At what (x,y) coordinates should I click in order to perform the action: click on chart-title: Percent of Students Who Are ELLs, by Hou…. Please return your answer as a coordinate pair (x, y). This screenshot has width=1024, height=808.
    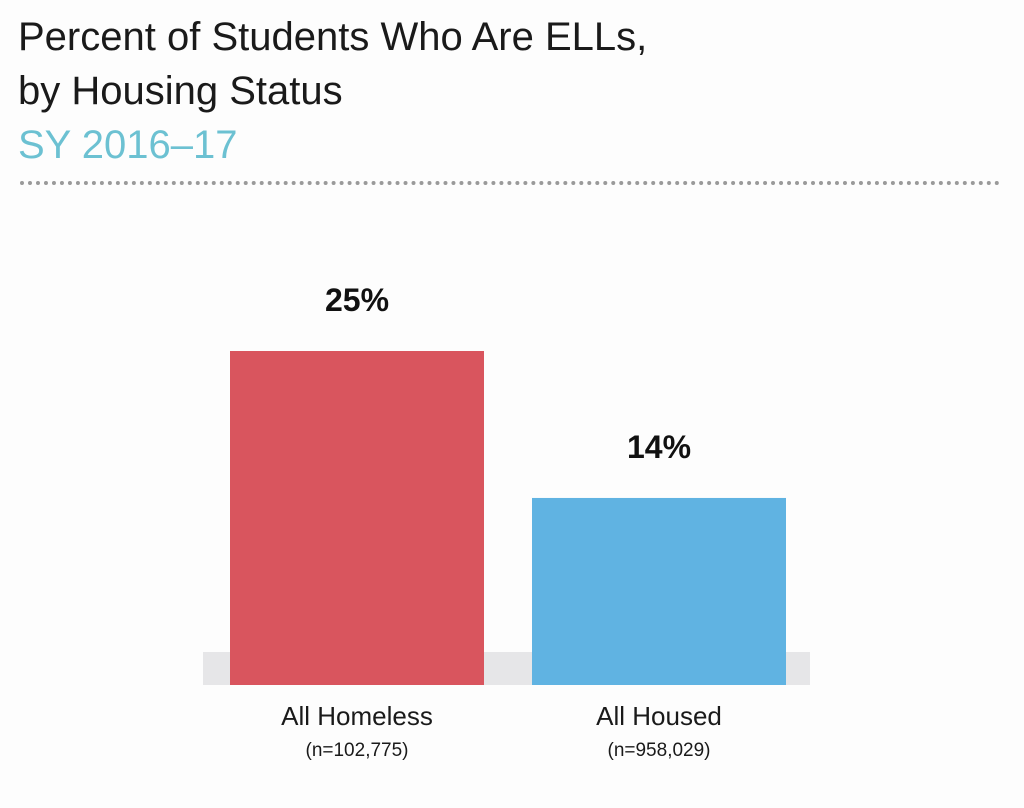
    Looking at the image, I should click on (332, 64).